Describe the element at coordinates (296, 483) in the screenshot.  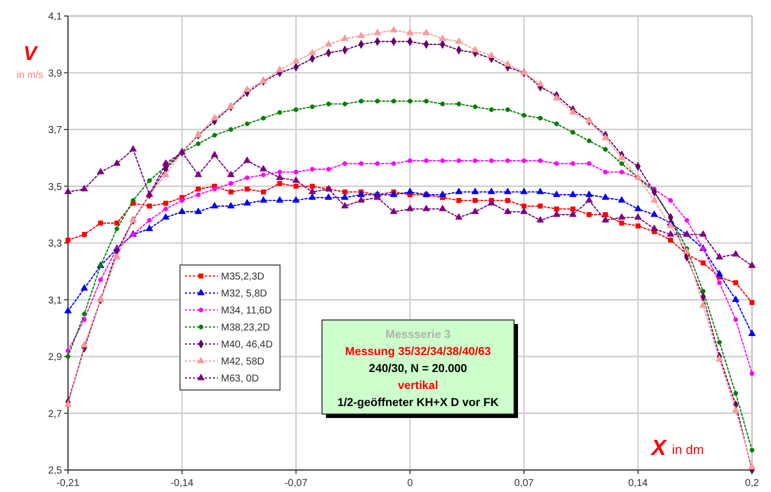
I see `x-tick-label: -0,07` at that location.